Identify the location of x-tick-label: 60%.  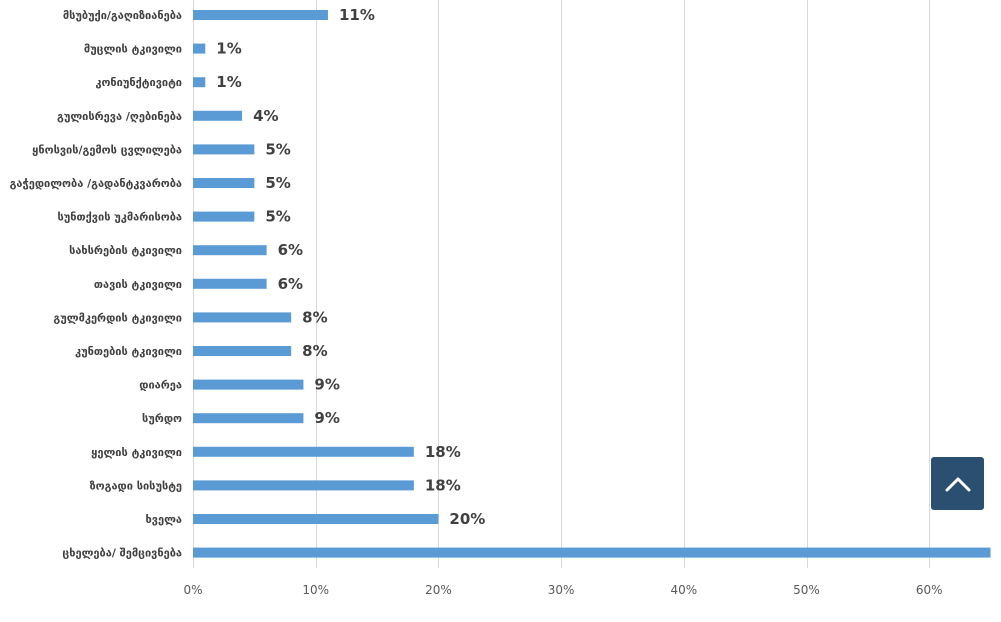
(929, 590).